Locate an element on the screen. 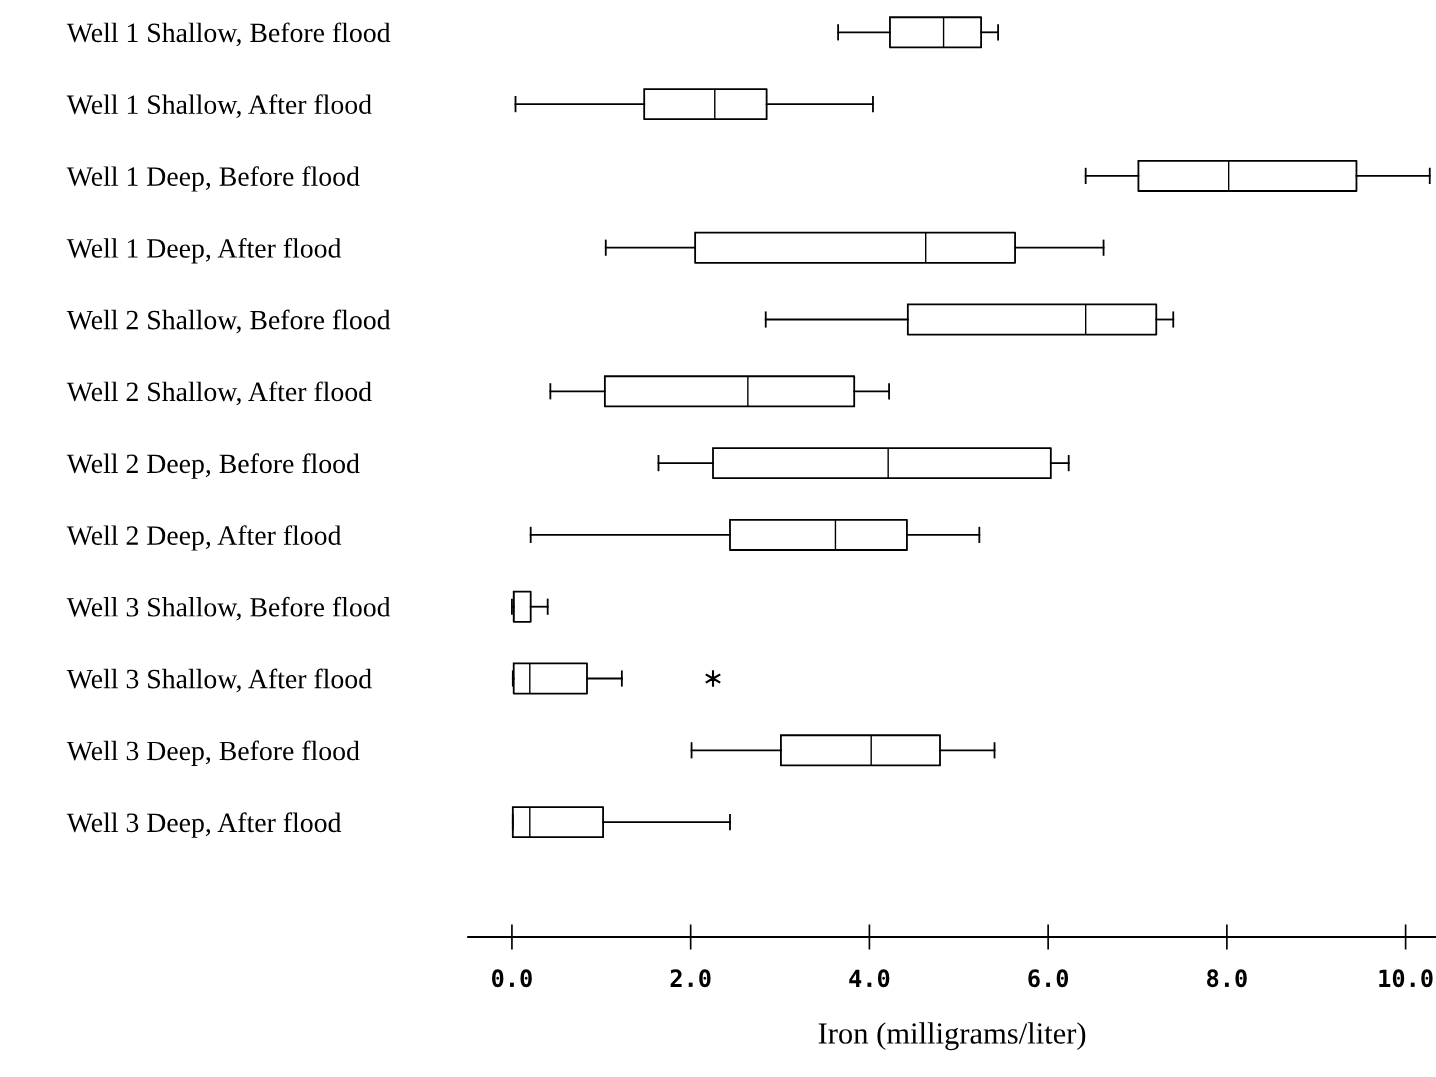 Image resolution: width=1436 pixels, height=1077 pixels. x-tick-label: 6.0 is located at coordinates (1048, 978).